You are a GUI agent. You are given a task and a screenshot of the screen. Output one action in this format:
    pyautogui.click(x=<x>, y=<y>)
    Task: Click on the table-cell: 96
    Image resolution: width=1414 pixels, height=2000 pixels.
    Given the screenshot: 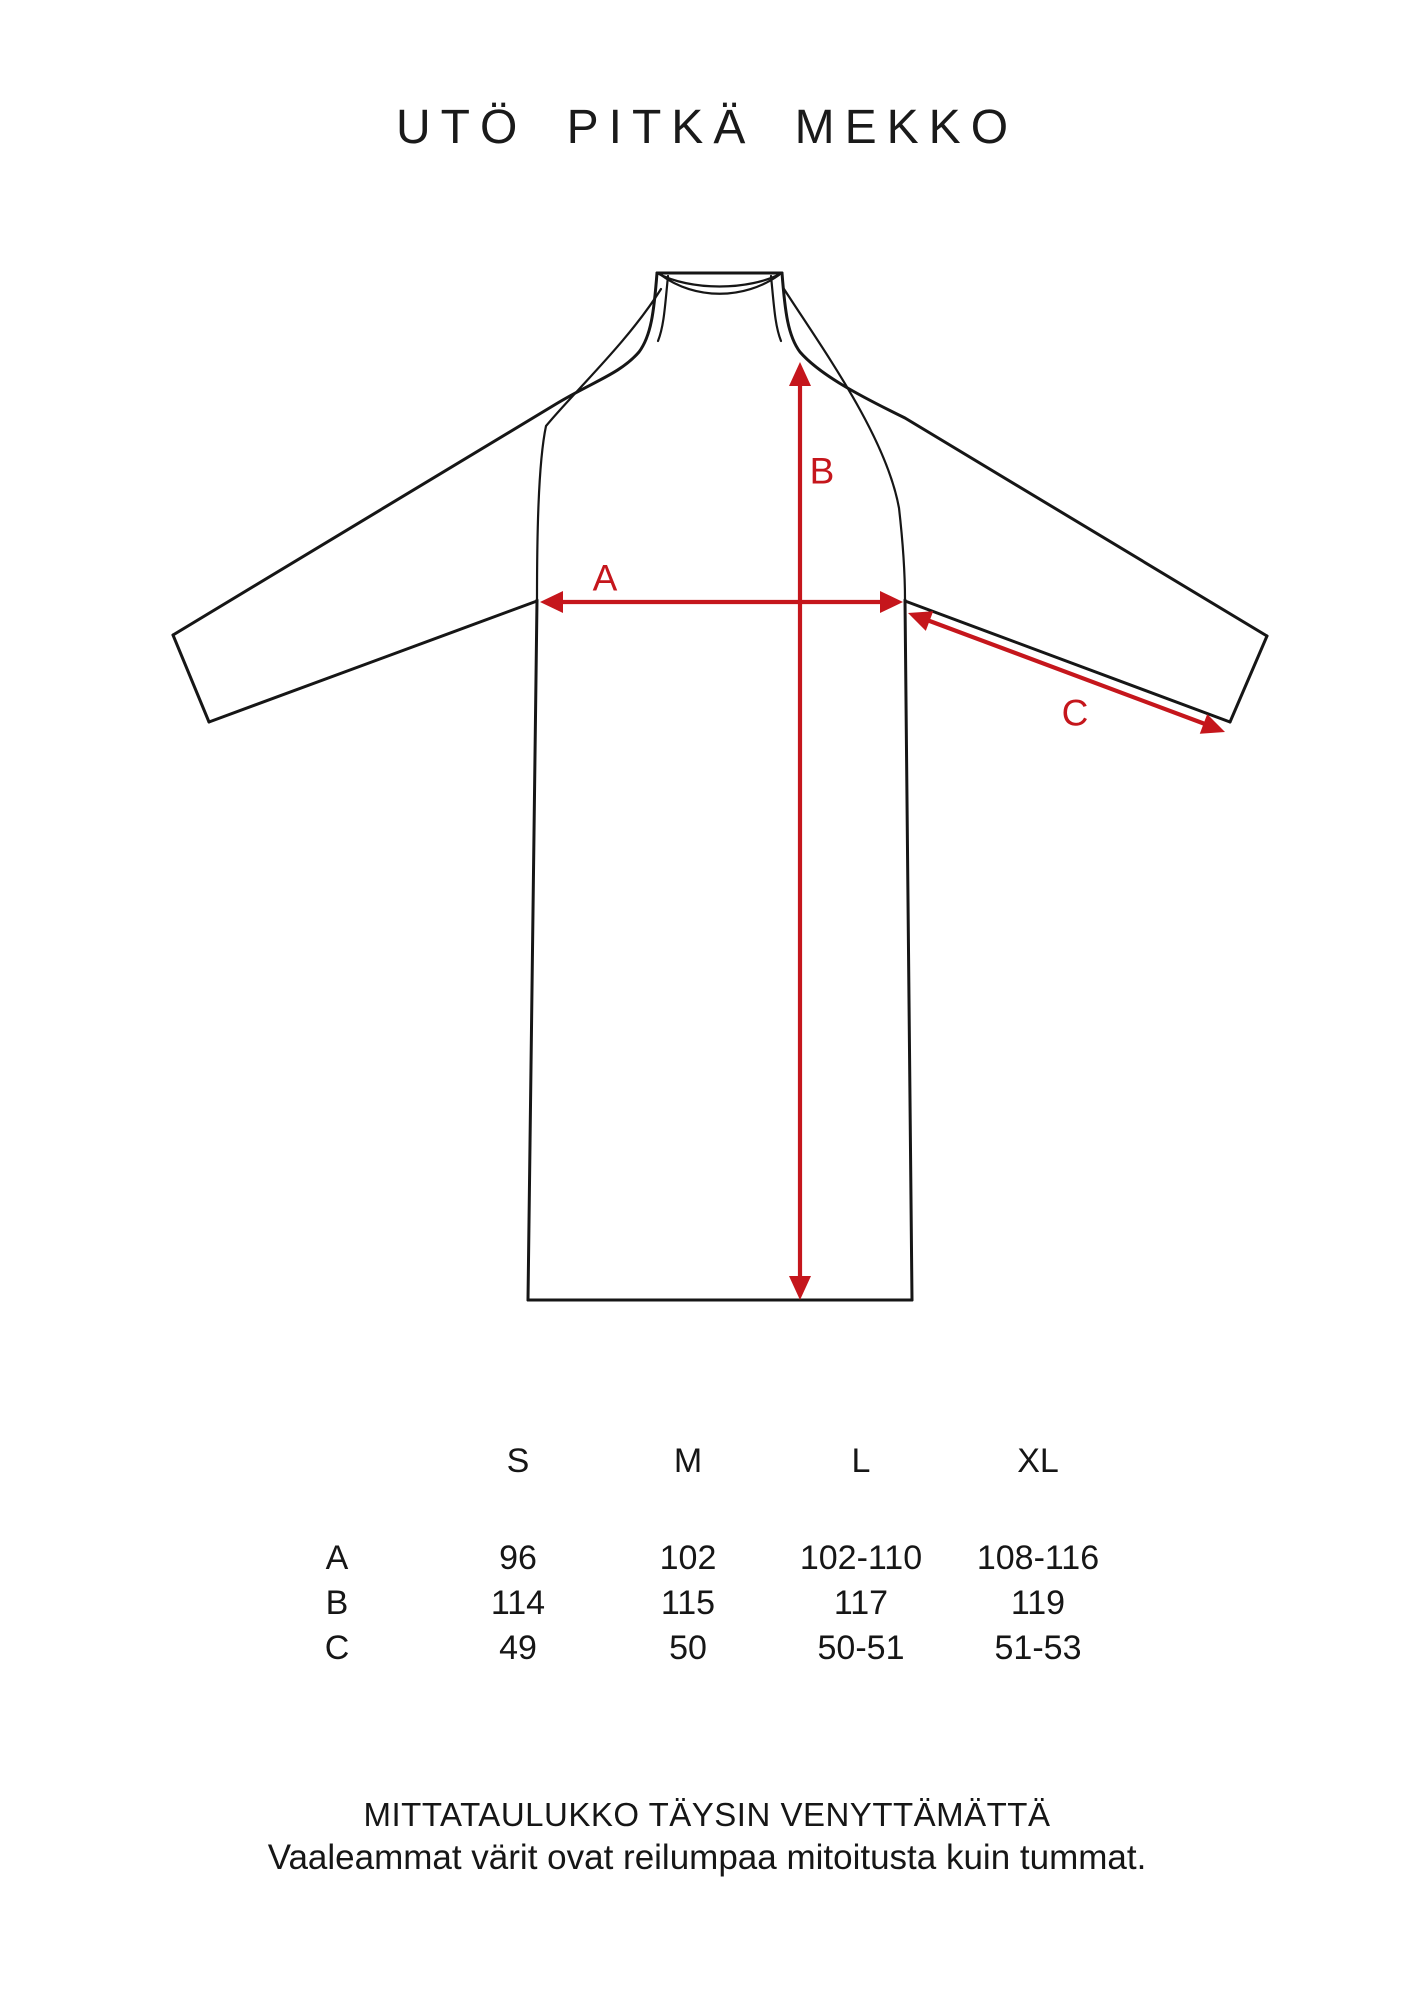 What is the action you would take?
    pyautogui.click(x=518, y=1558)
    